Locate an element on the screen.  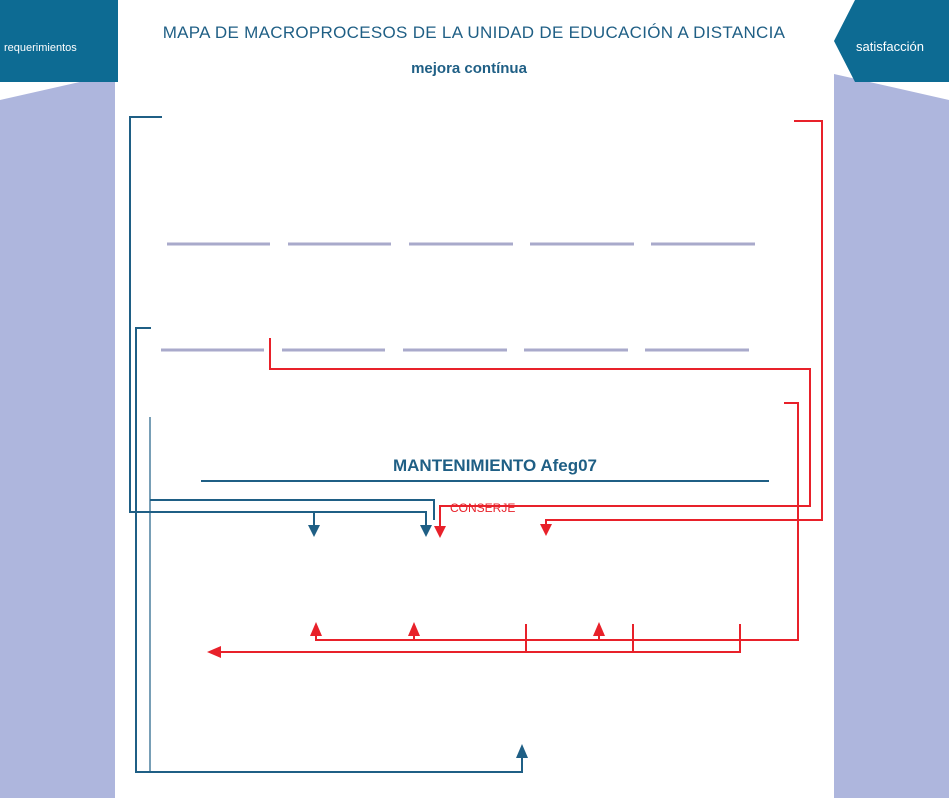
blue-arrowheads is located at coordinates (418, 641).